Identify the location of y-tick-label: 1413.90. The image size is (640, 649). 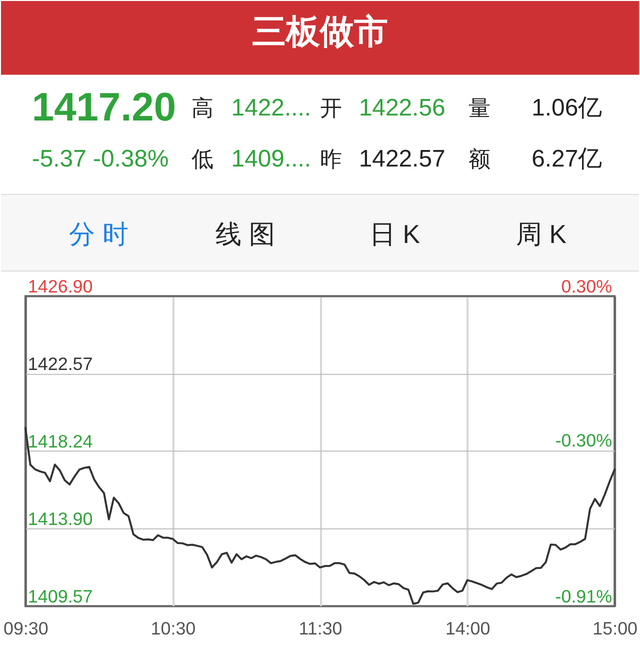
(60, 519).